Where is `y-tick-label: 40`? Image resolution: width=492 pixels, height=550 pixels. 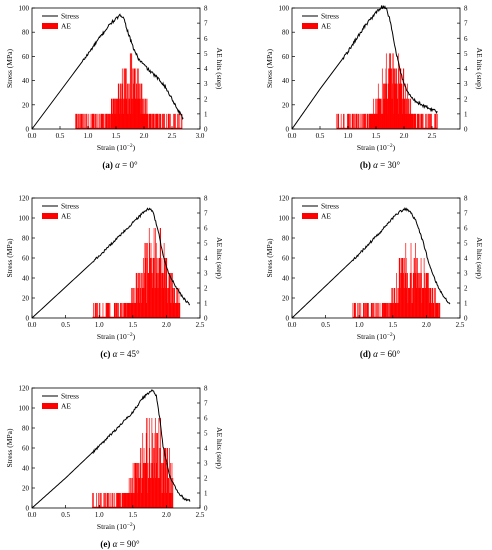
y-tick-label: 40 is located at coordinates (286, 279).